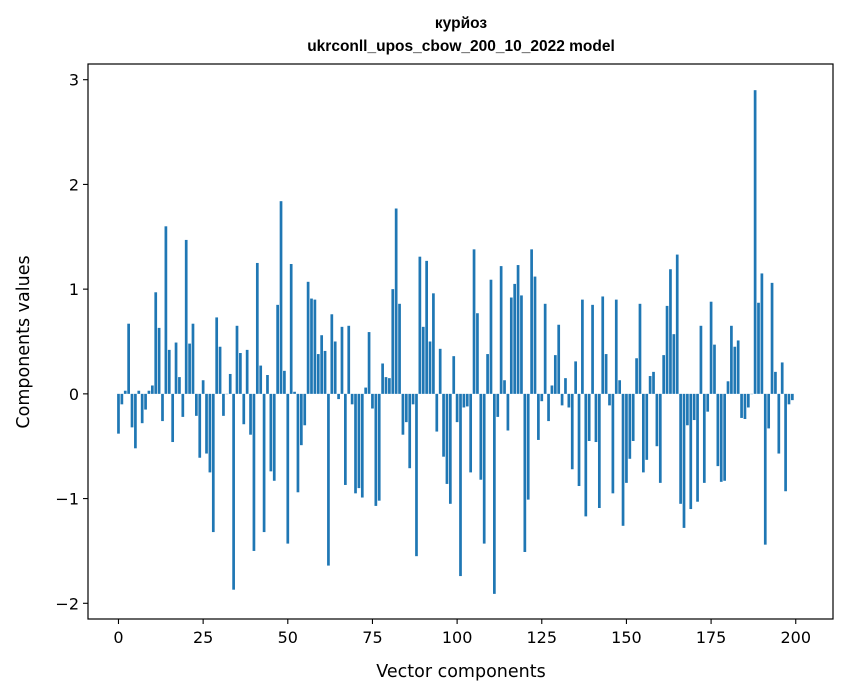 The height and width of the screenshot is (700, 847). Describe the element at coordinates (457, 637) in the screenshot. I see `x-tick-label: 100` at that location.